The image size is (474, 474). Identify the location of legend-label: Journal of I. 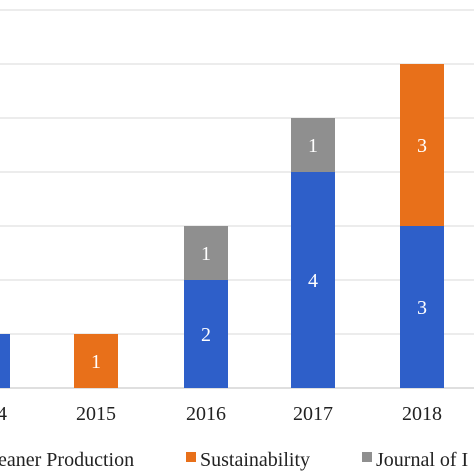
(422, 460).